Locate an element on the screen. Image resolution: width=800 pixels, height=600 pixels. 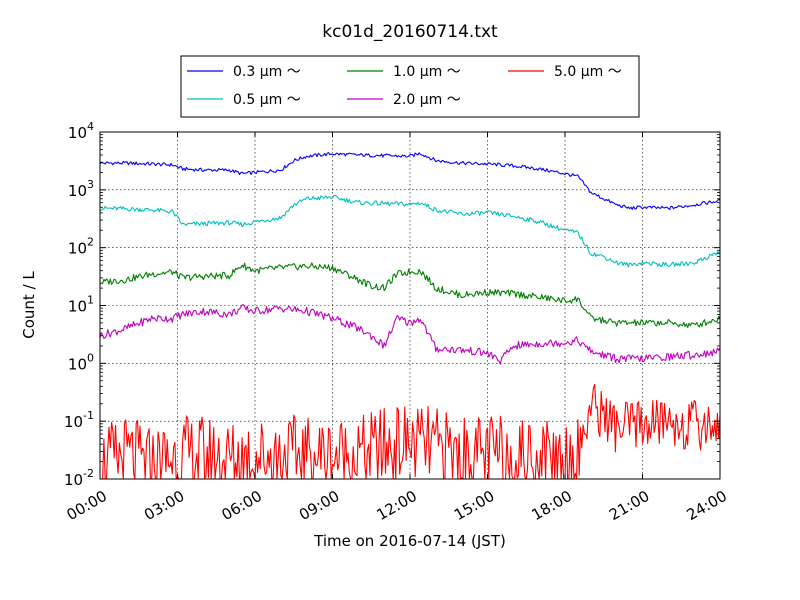
y-tick-label: 10² is located at coordinates (81, 247).